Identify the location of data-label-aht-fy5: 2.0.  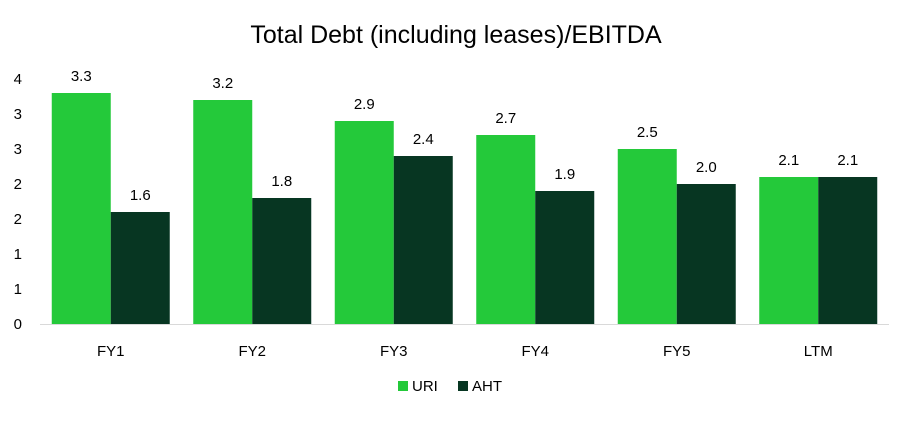
(706, 167).